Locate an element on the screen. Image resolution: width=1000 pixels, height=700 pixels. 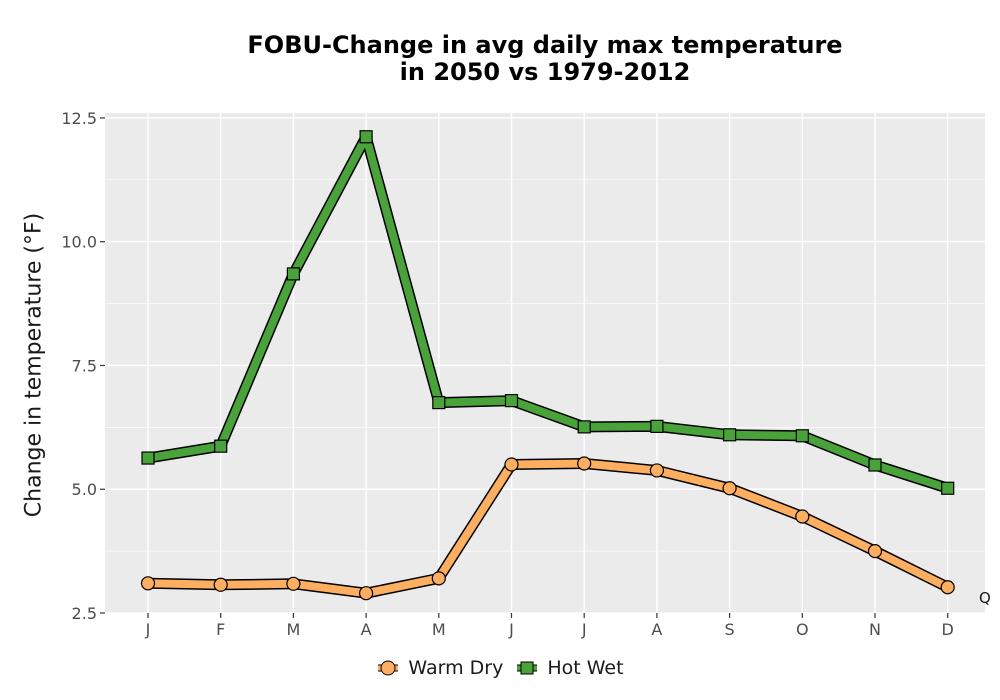
y-tick-label: 12.5 is located at coordinates (79, 118).